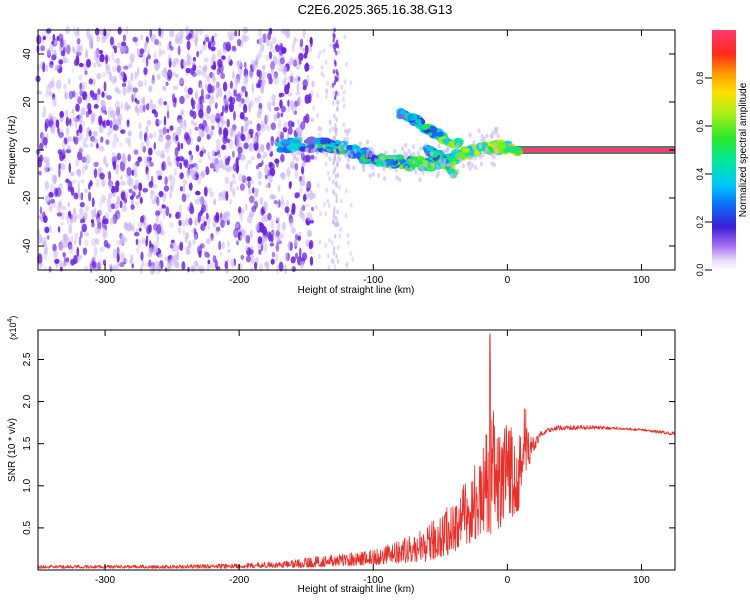 The width and height of the screenshot is (750, 600). I want to click on spectrogram-y-axis-label: Frequency (Hz), so click(12, 150).